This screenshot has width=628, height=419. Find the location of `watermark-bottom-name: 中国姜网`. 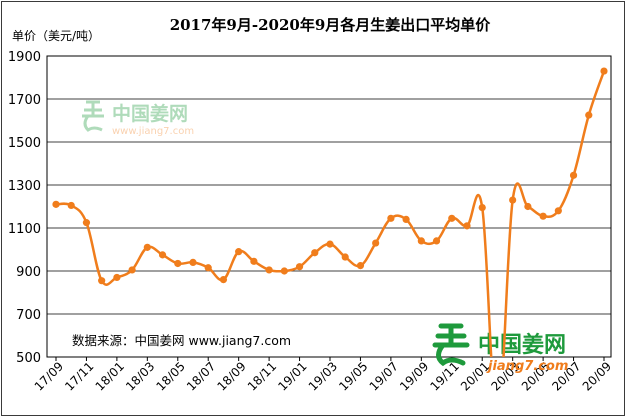

watermark-bottom-name: 中国姜网 is located at coordinates (522, 345).